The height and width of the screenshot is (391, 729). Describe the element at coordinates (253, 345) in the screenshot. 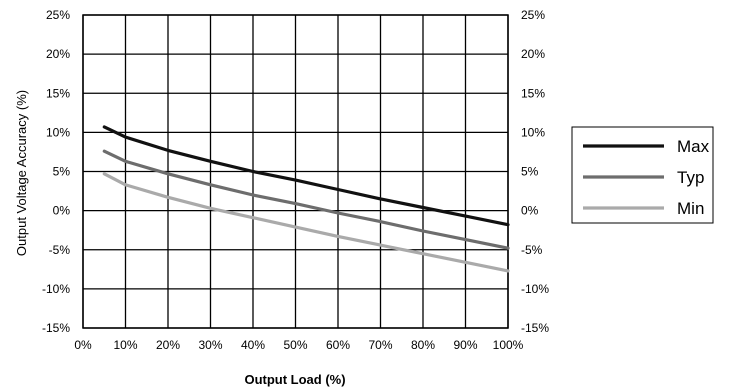

I see `x-tick-label: 40%` at that location.